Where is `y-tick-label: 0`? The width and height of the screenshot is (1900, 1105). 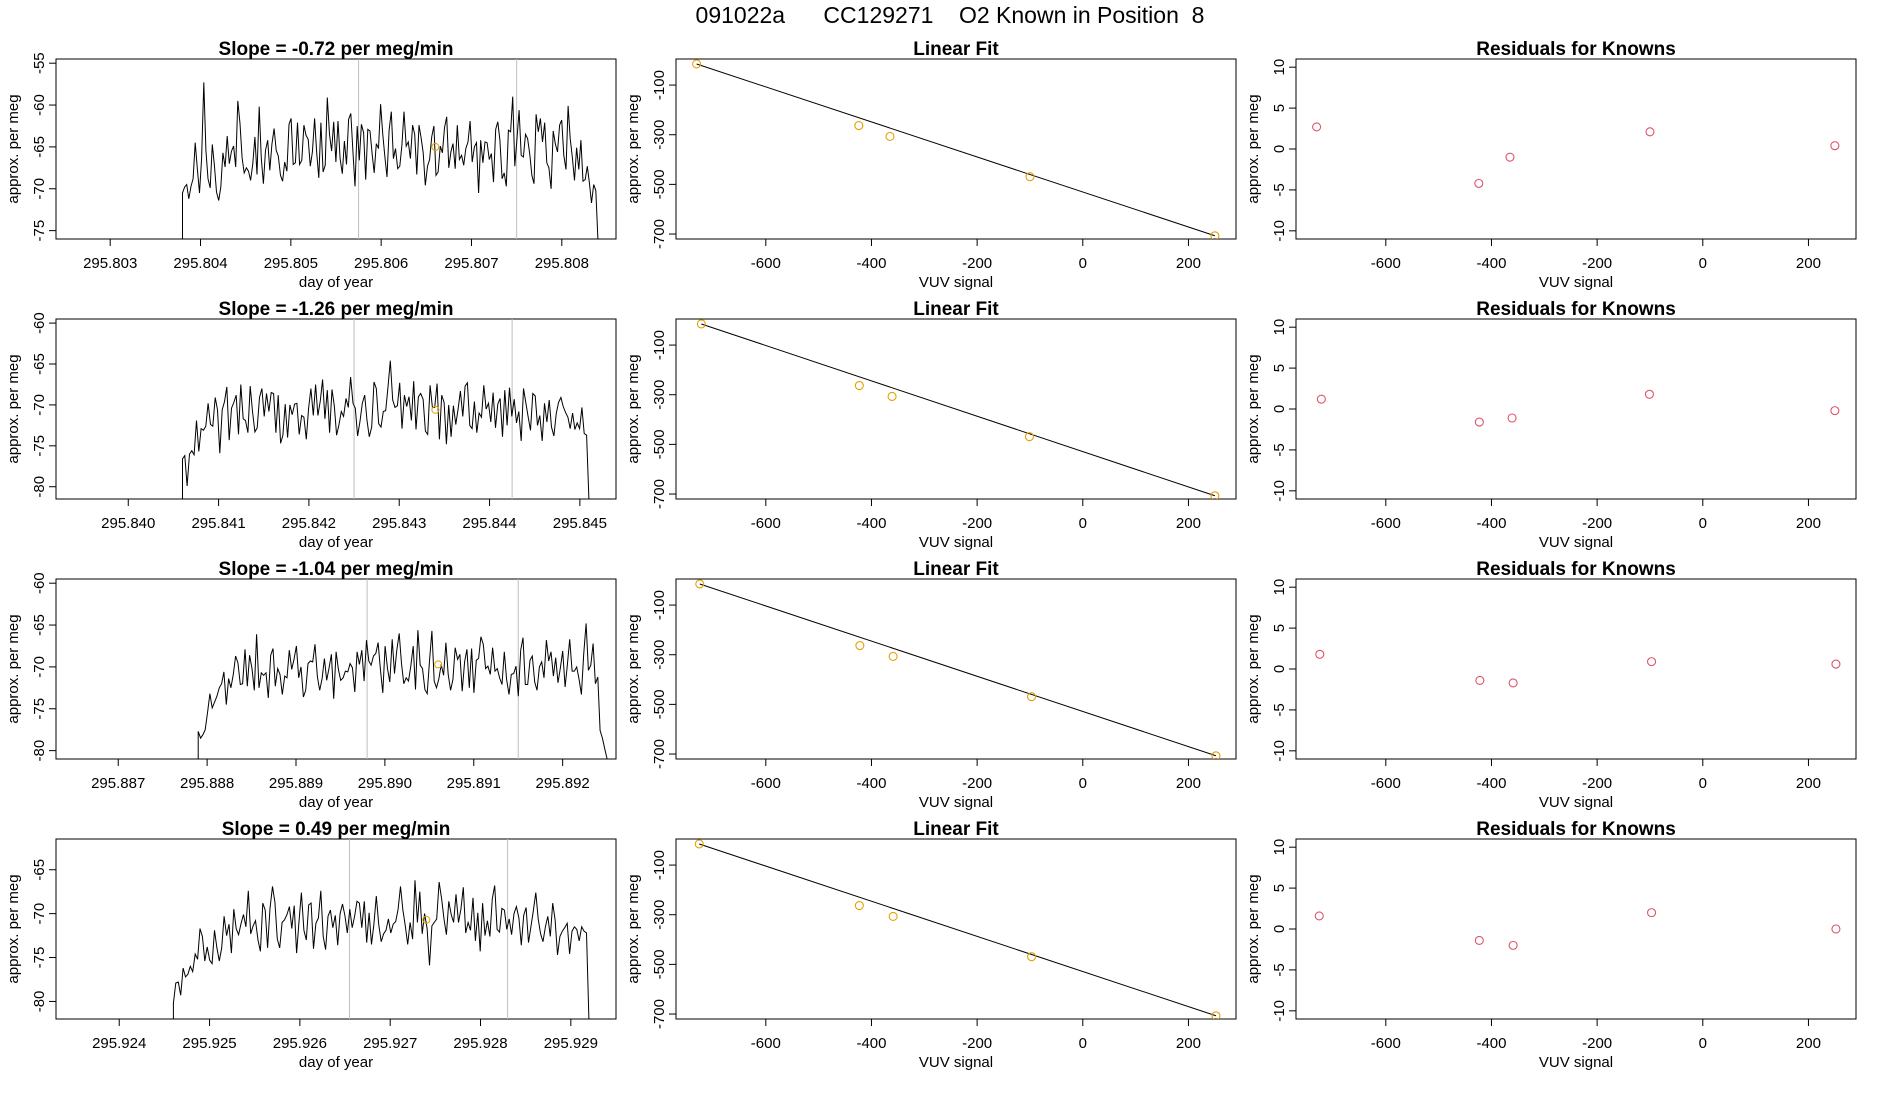 y-tick-label: 0 is located at coordinates (1279, 929).